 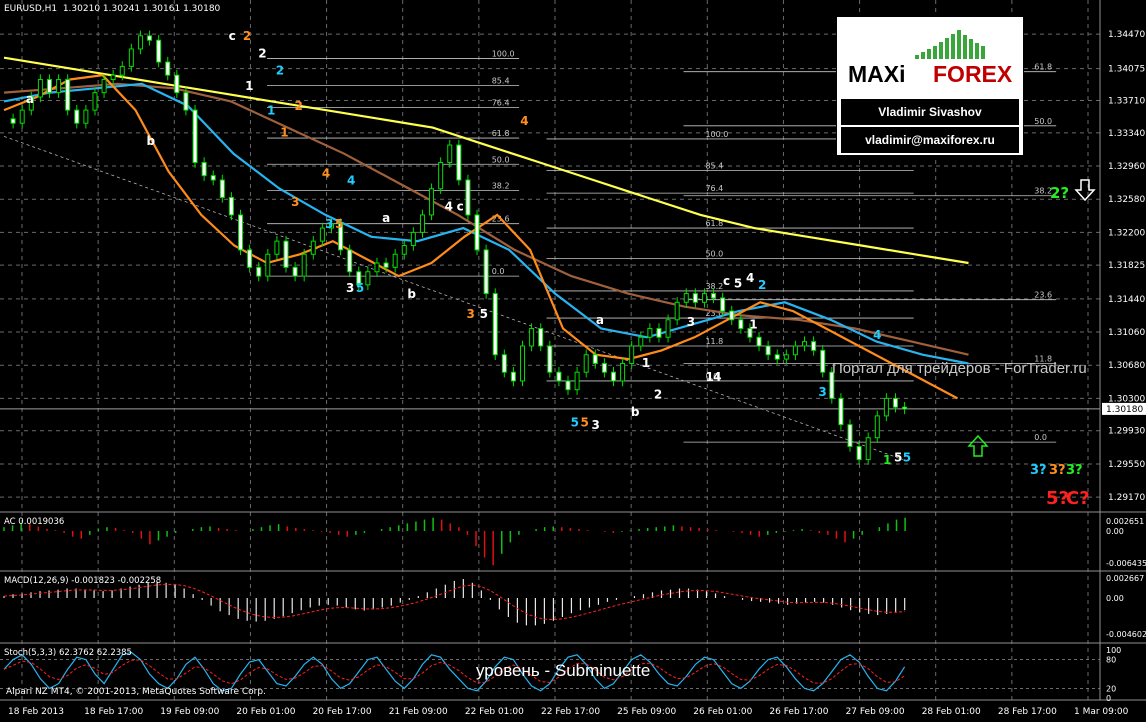 I want to click on fib-level-label: 50.0, so click(x=714, y=254).